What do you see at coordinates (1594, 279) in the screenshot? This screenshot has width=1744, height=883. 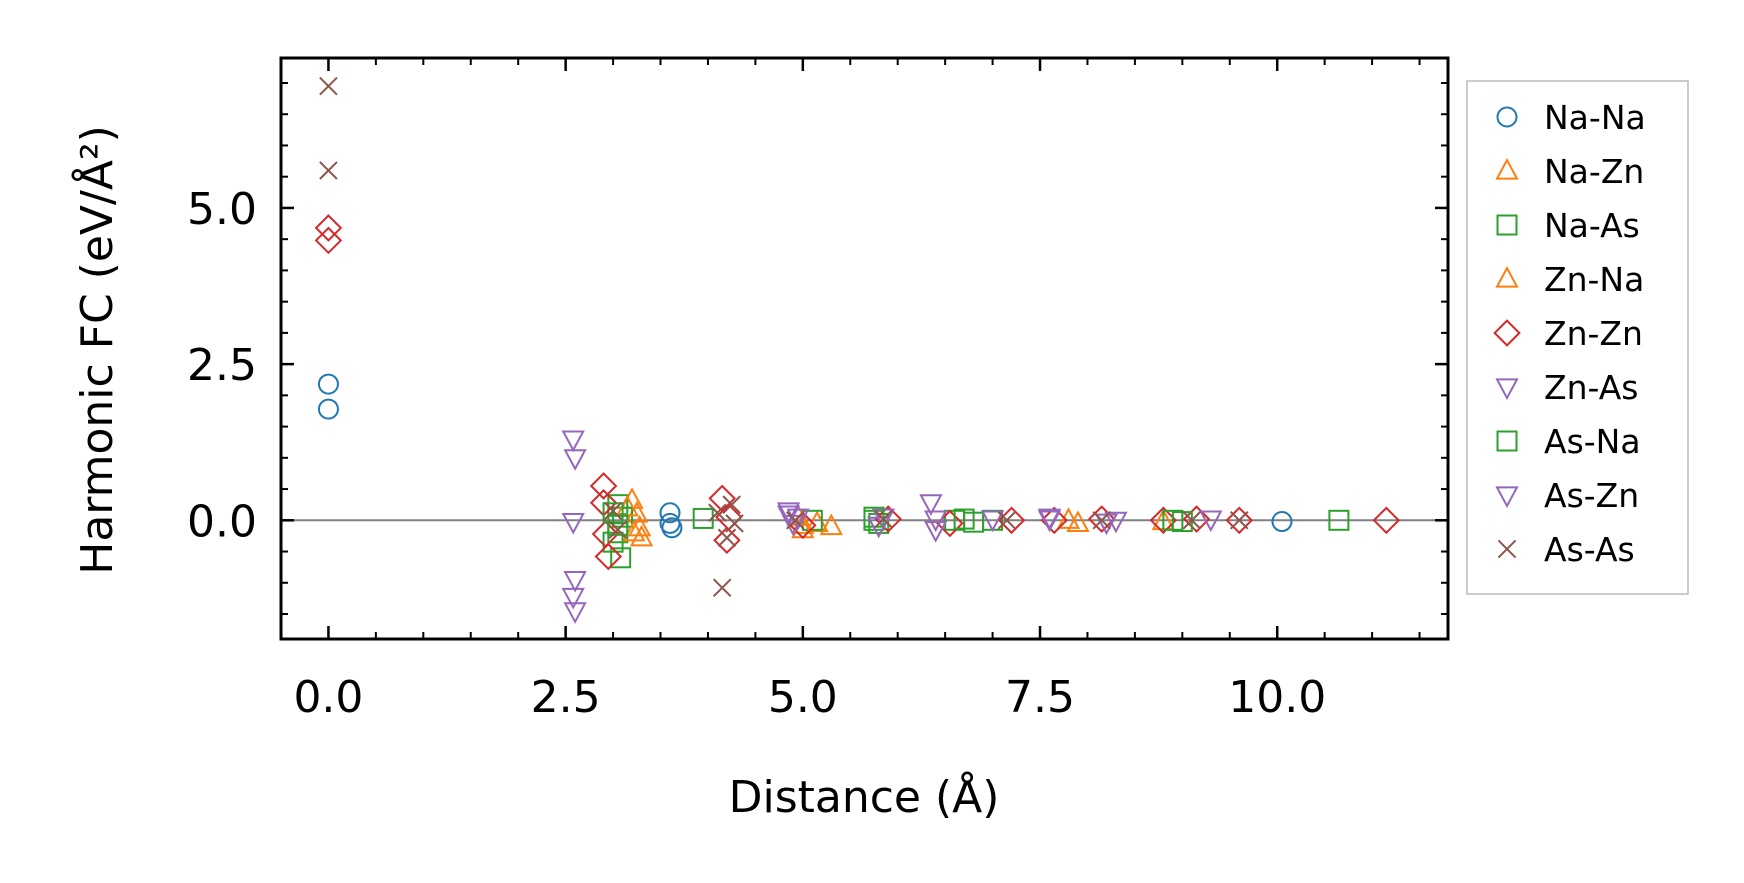 I see `legend-label: Zn-Na` at bounding box center [1594, 279].